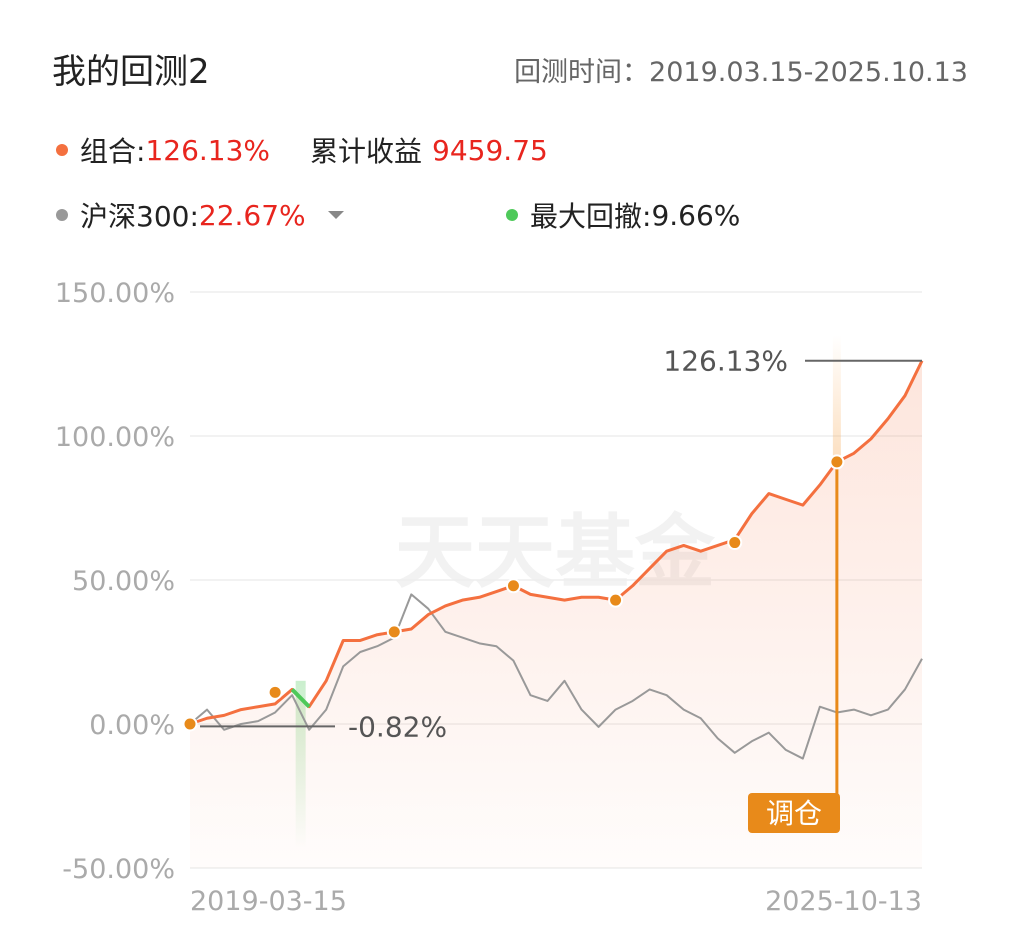 Image resolution: width=1010 pixels, height=950 pixels. Describe the element at coordinates (397, 726) in the screenshot. I see `annotation: -0.82%` at that location.